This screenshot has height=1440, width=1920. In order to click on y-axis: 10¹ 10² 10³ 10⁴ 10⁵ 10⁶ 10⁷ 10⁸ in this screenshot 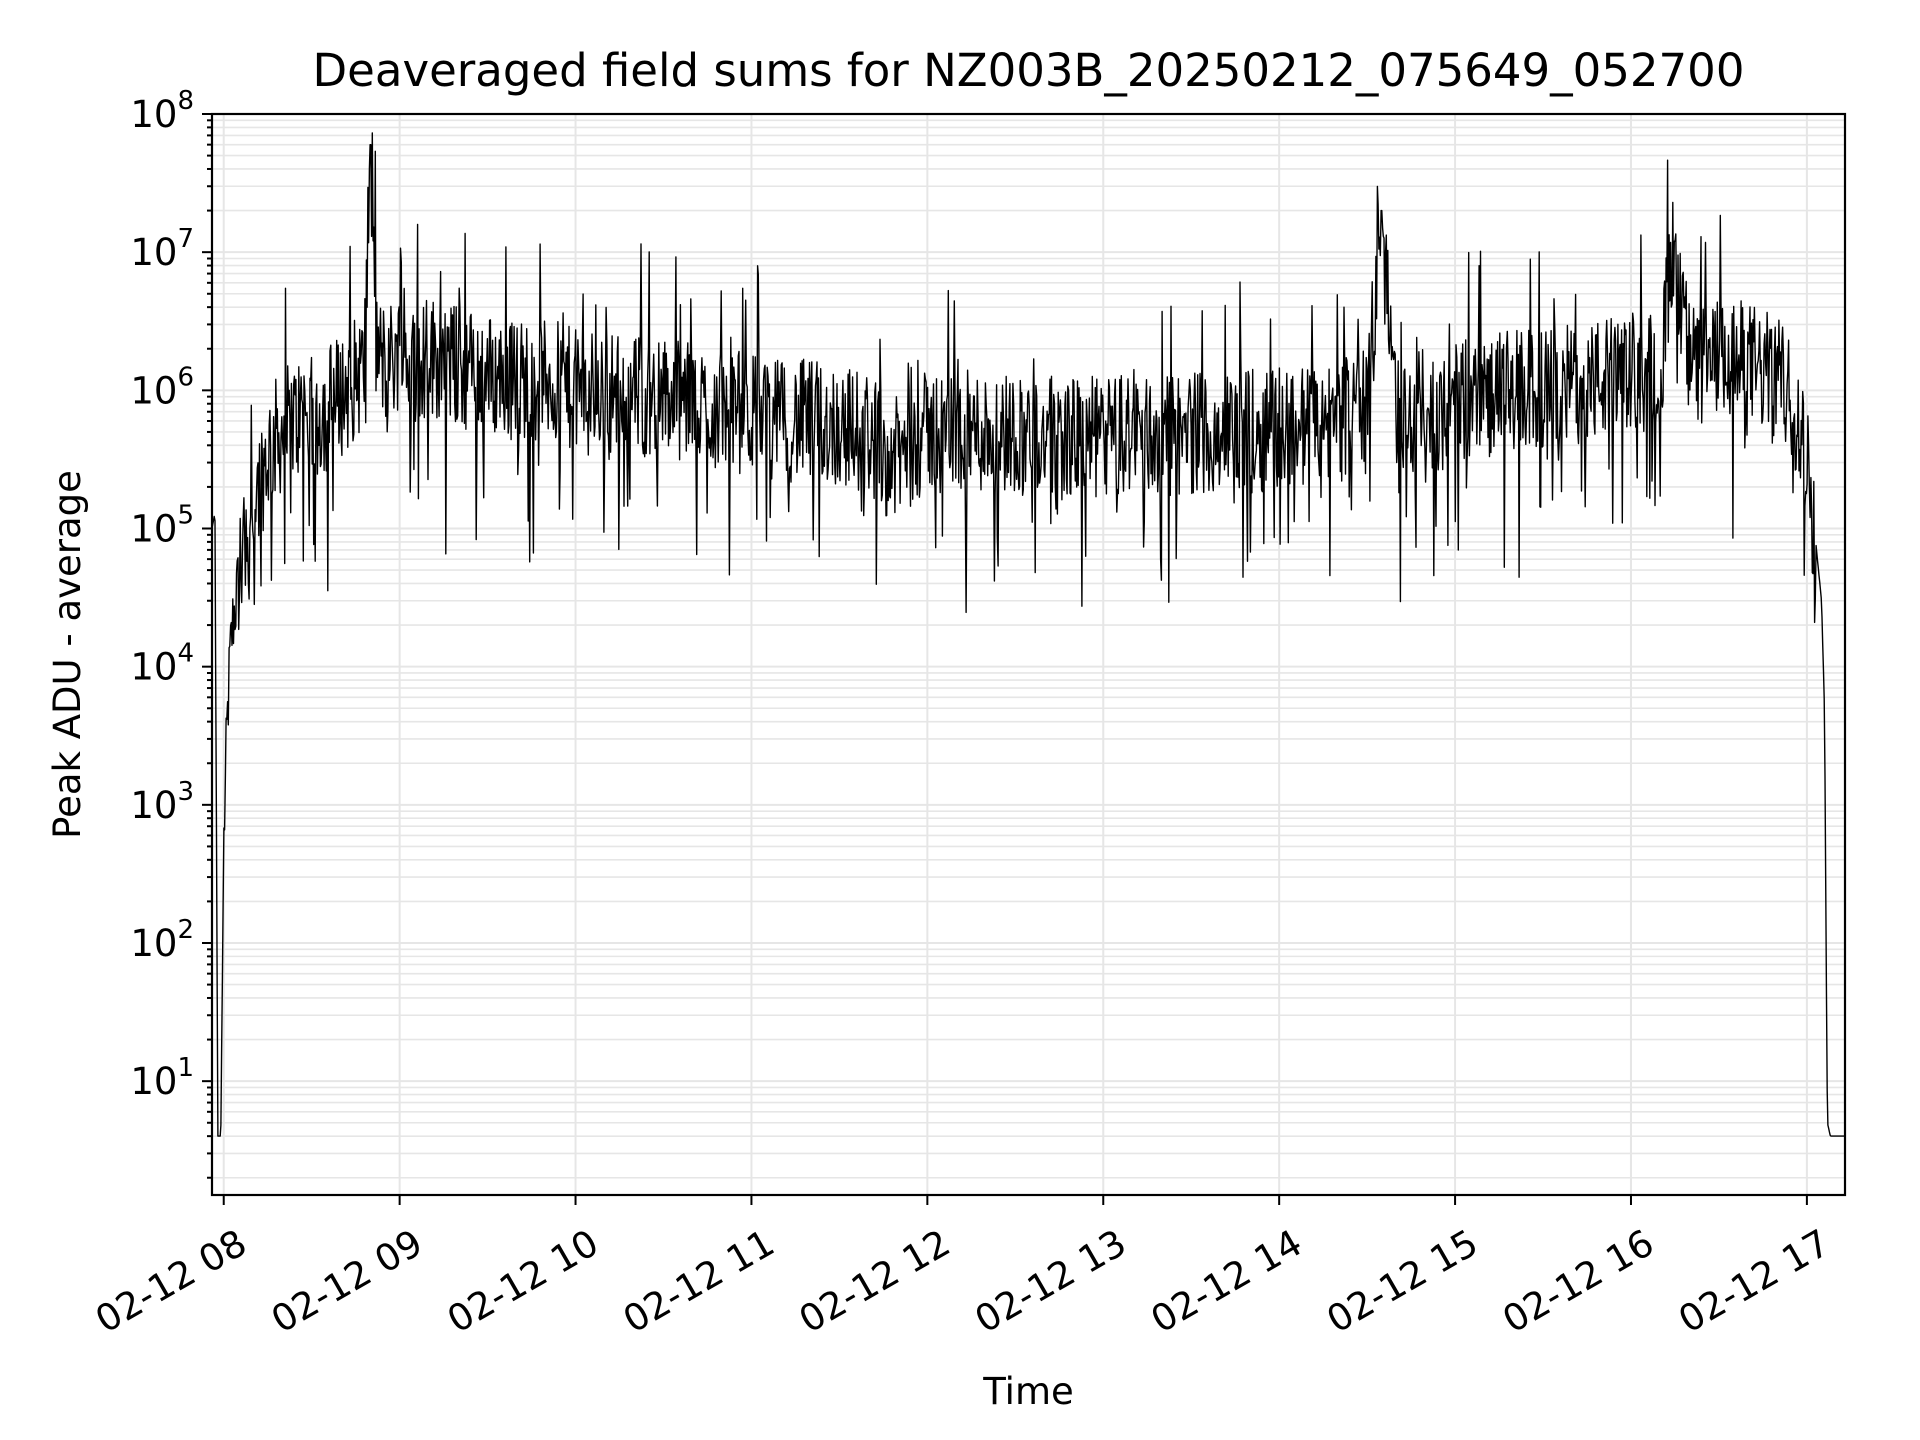, I will do `click(171, 632)`.